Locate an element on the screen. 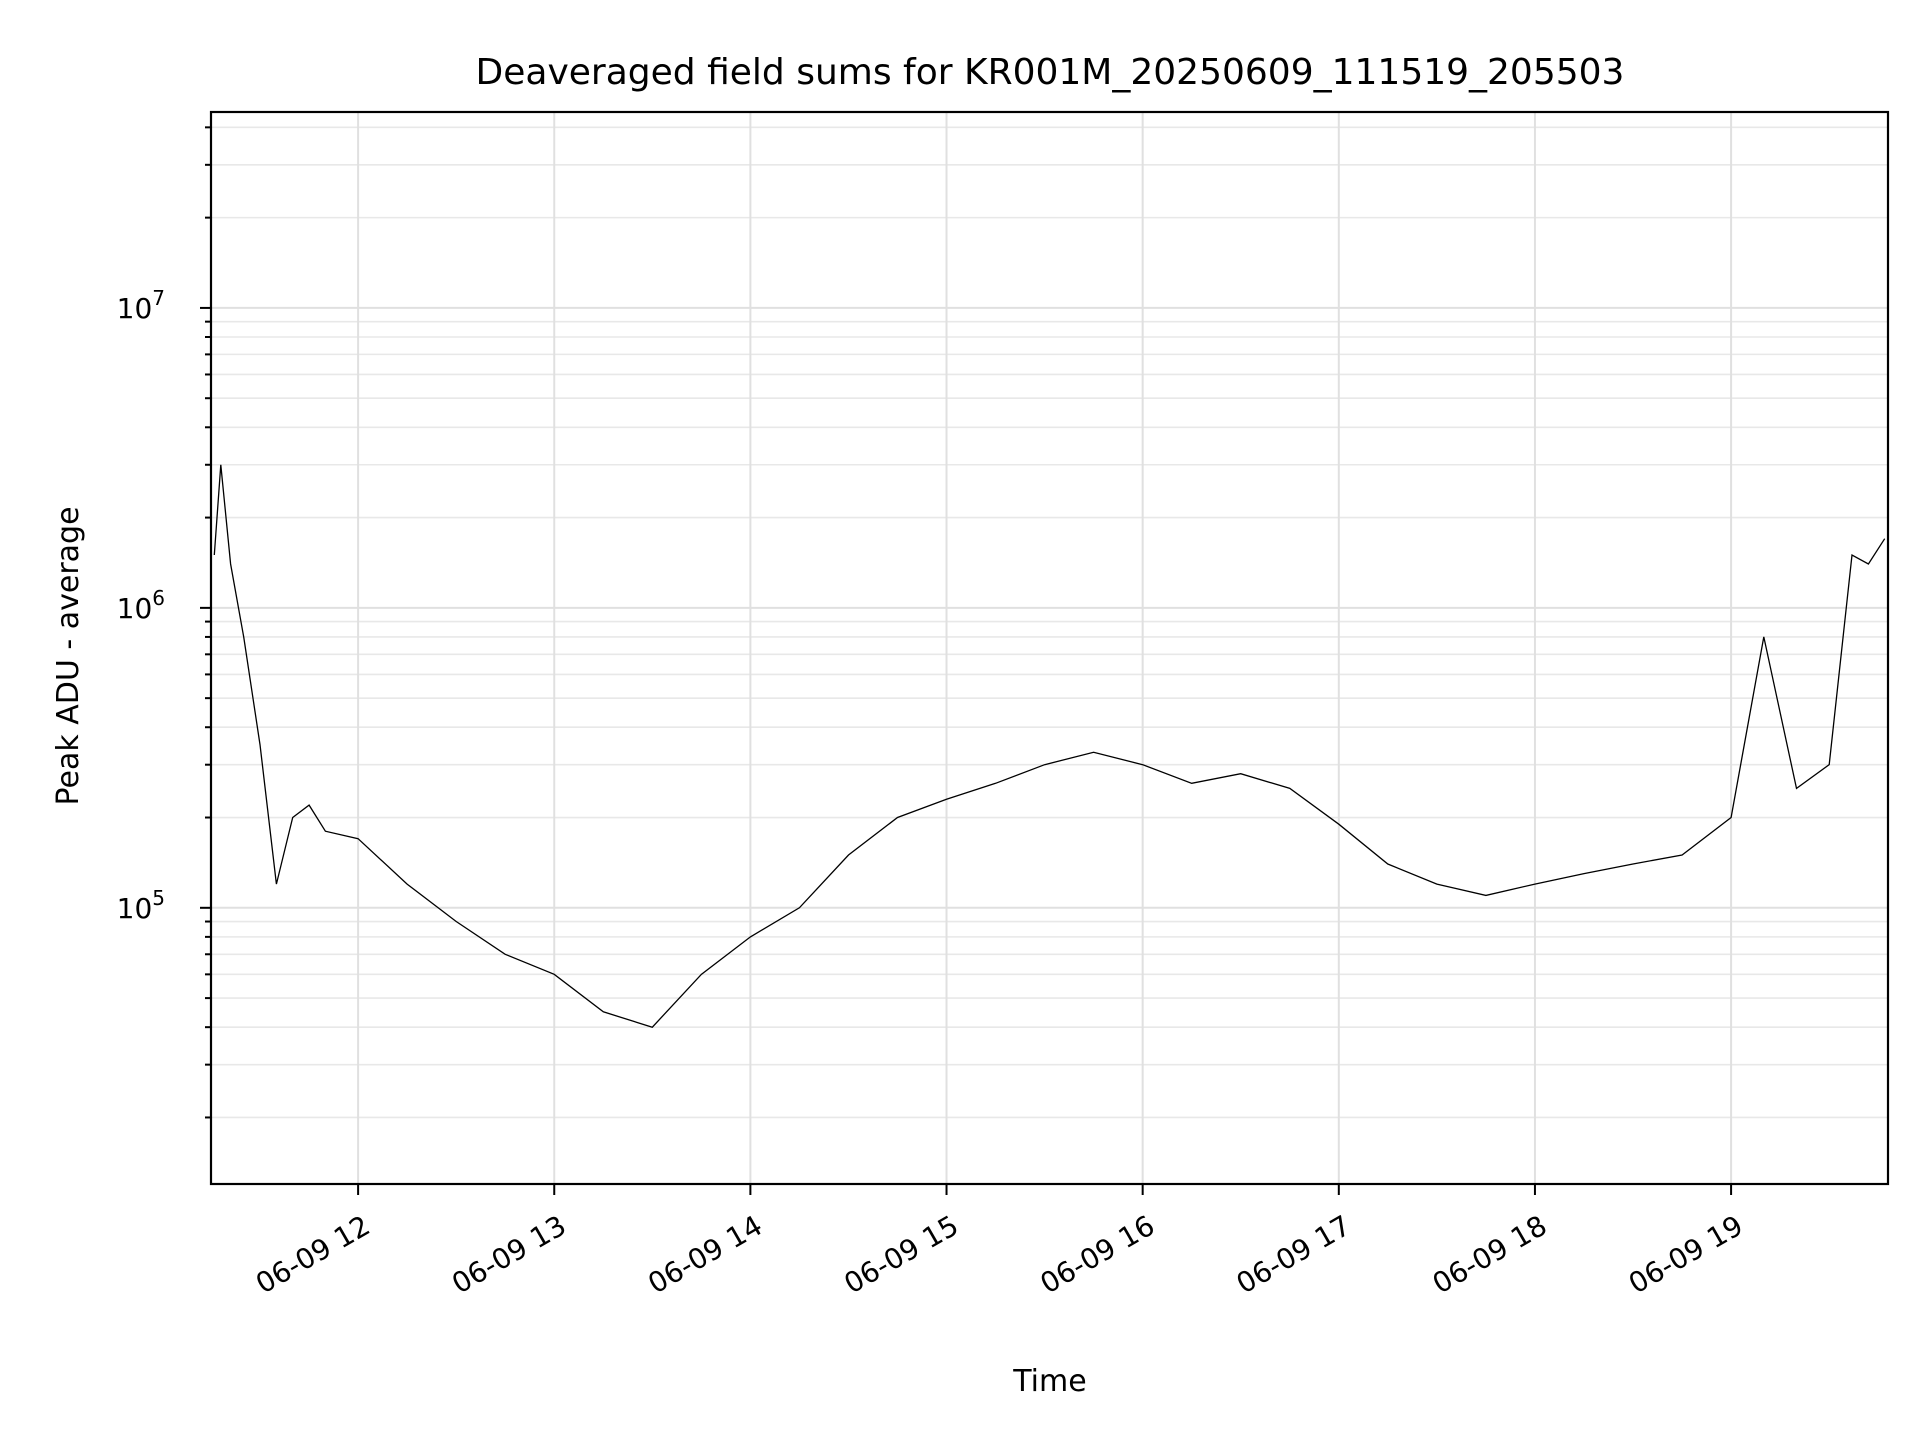  x-tick-label: 06-09 13 is located at coordinates (509, 1255).